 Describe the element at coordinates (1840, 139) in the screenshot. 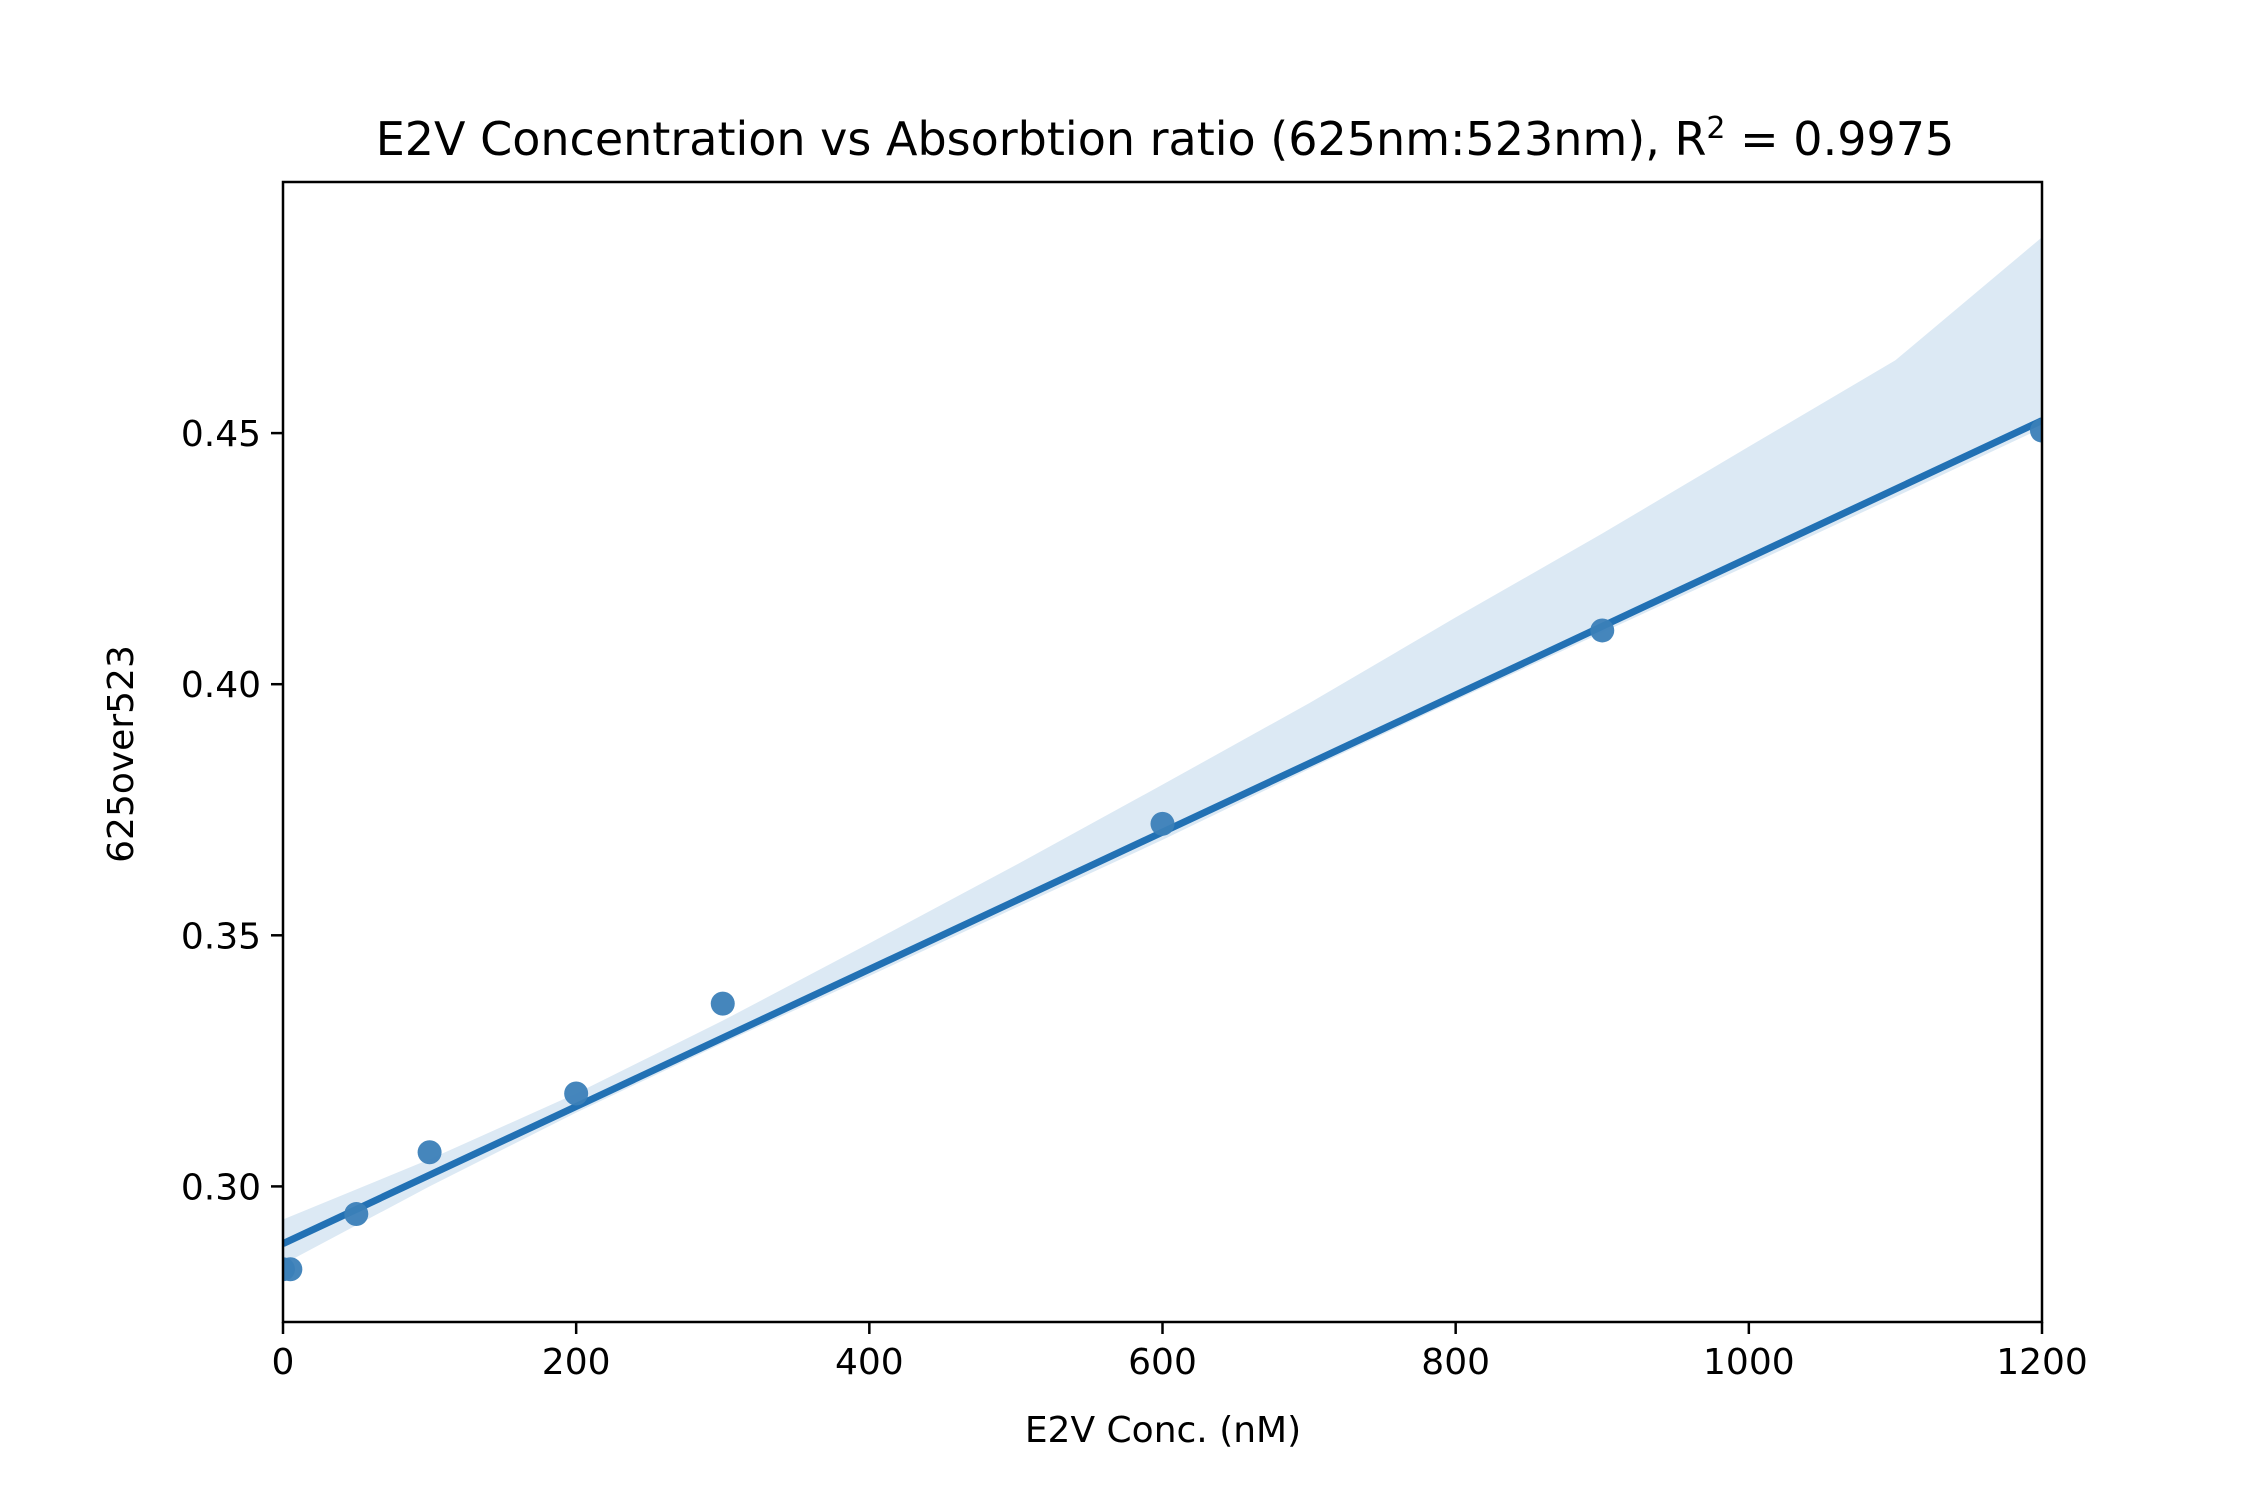

I see `chart-title-suffix: = 0.9975` at that location.